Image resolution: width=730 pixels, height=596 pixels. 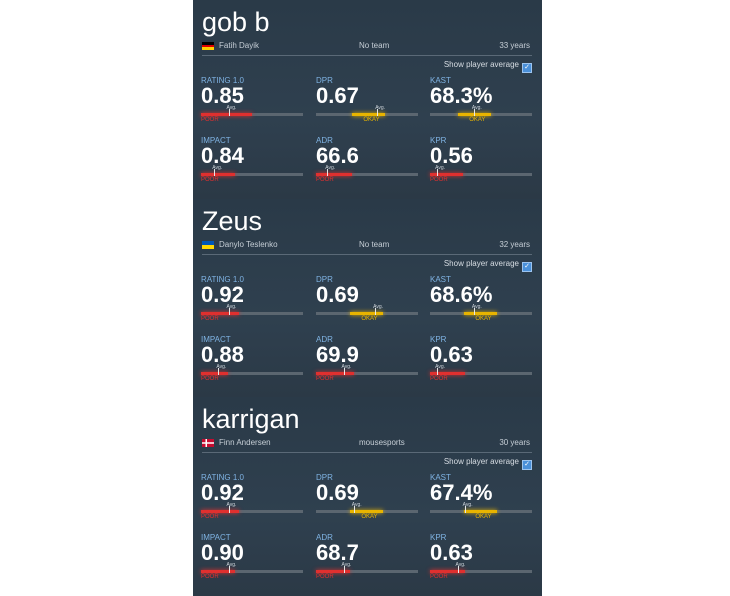 I want to click on player-nickname: gob b, so click(x=236, y=22).